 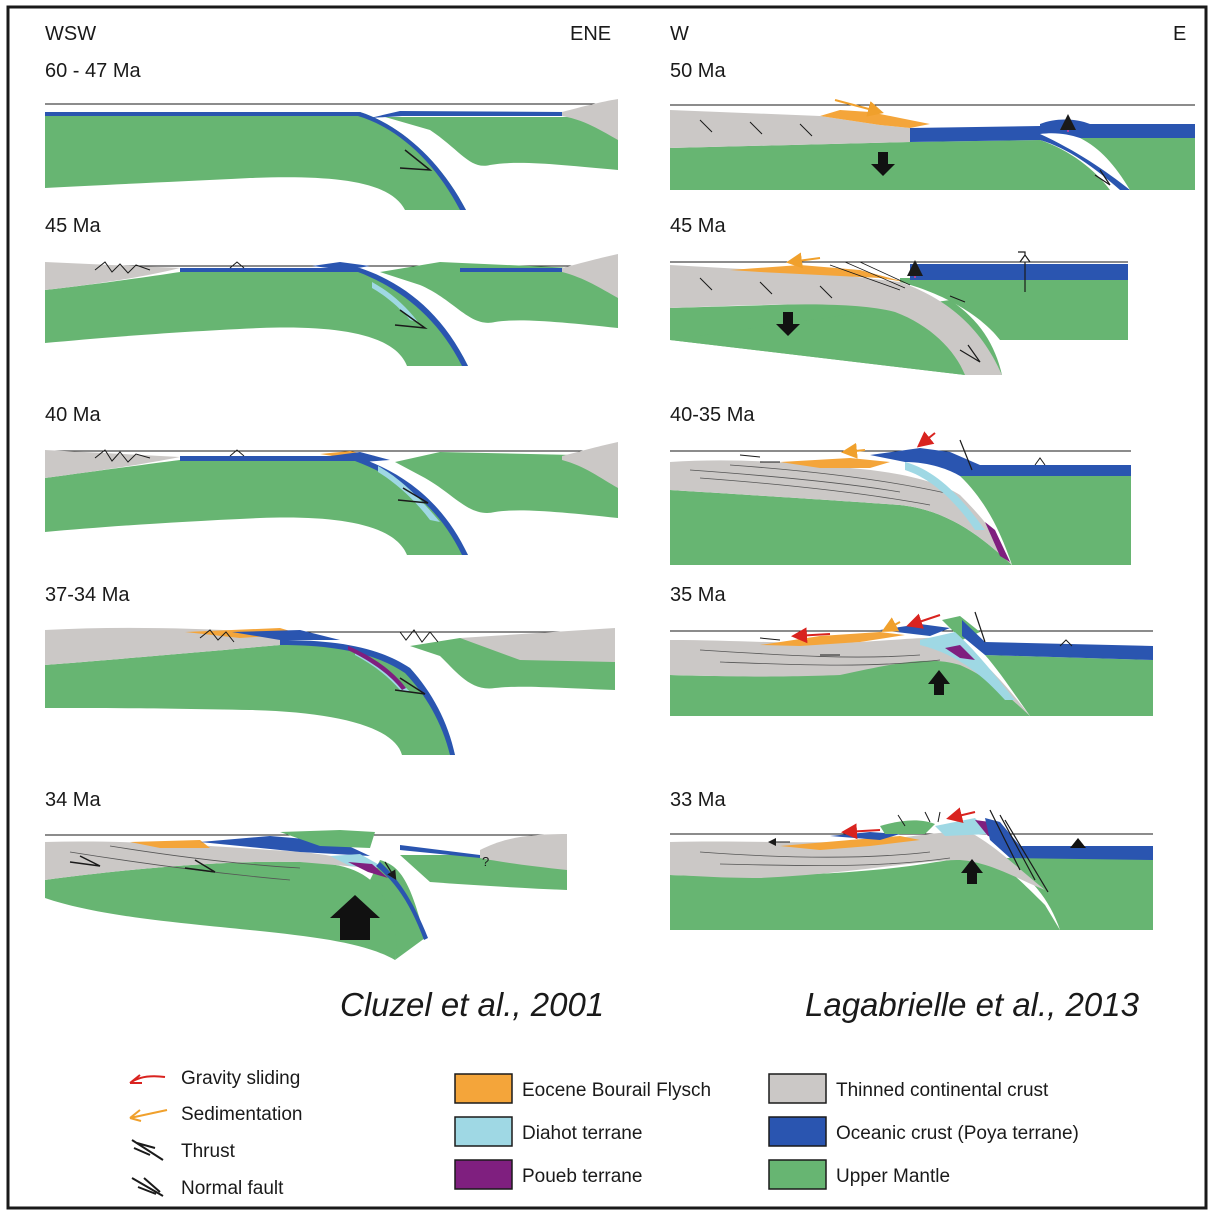 What do you see at coordinates (331, 290) in the screenshot?
I see `left-panel-2: 45 Ma` at bounding box center [331, 290].